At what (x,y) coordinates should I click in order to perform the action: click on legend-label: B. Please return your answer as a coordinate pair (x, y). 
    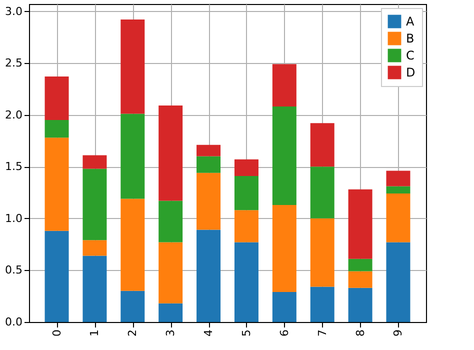
    Looking at the image, I should click on (410, 39).